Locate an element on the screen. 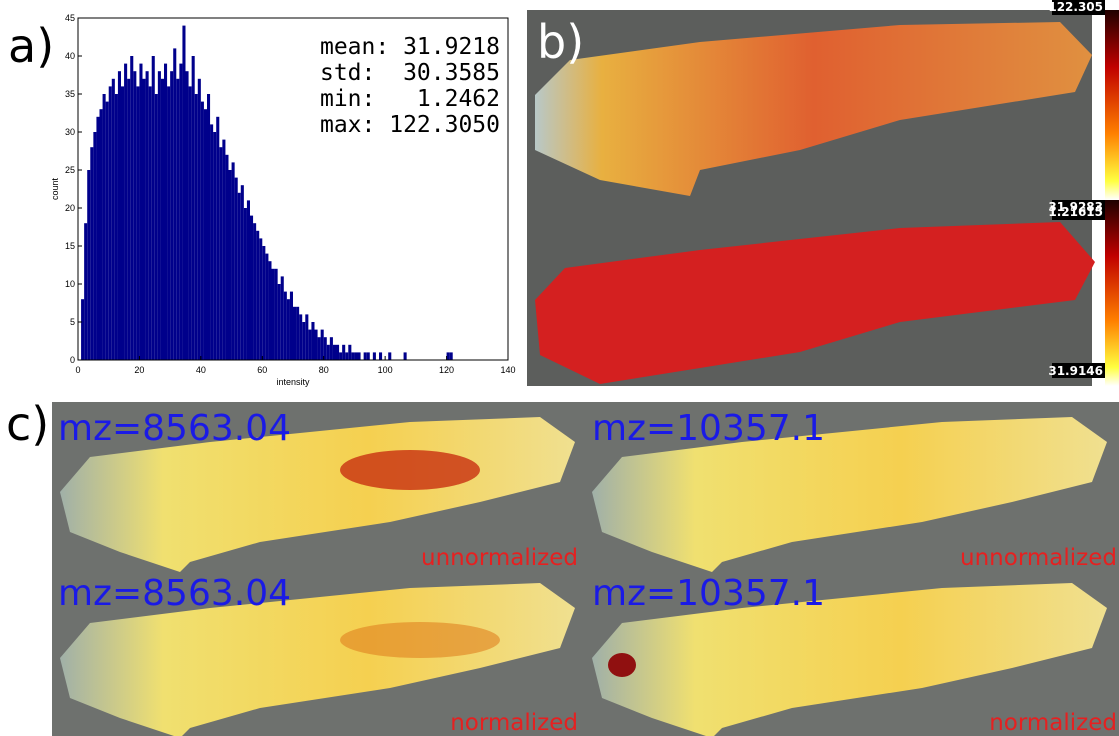 The image size is (1119, 736). y-tick-label: 40 is located at coordinates (70, 56).